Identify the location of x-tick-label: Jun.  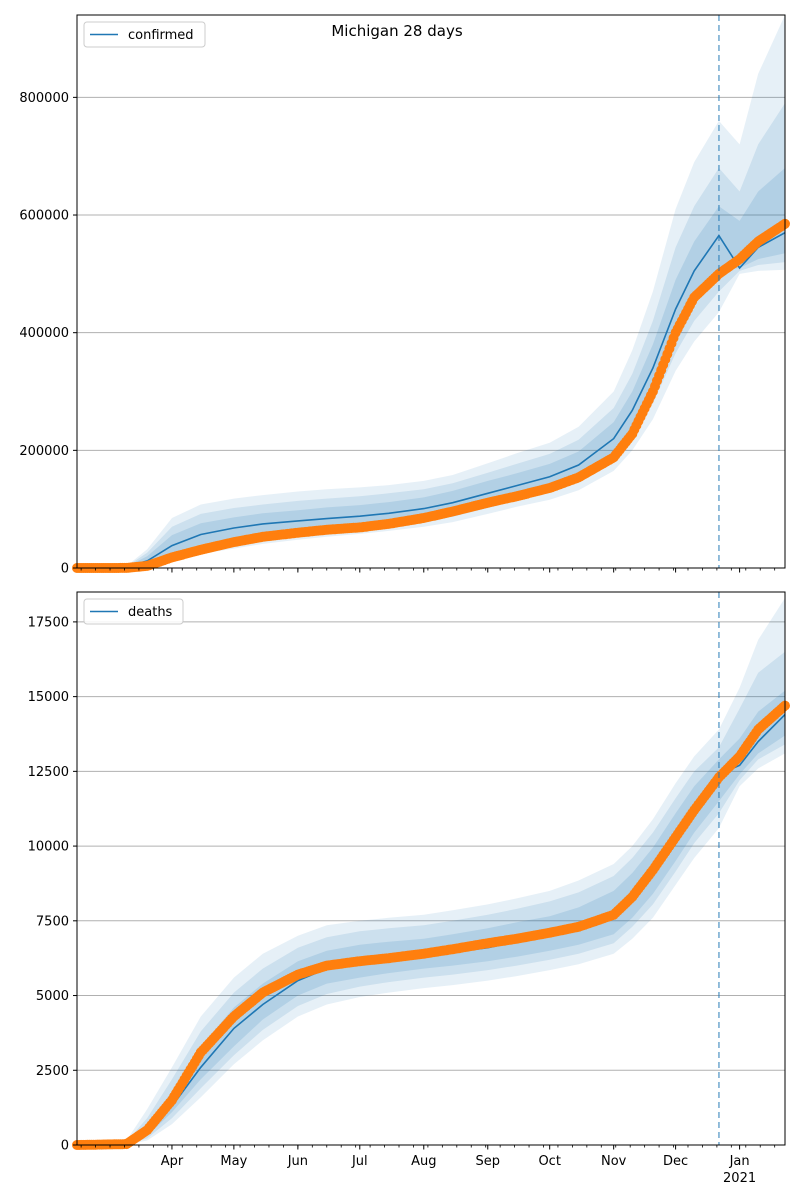
(297, 1161).